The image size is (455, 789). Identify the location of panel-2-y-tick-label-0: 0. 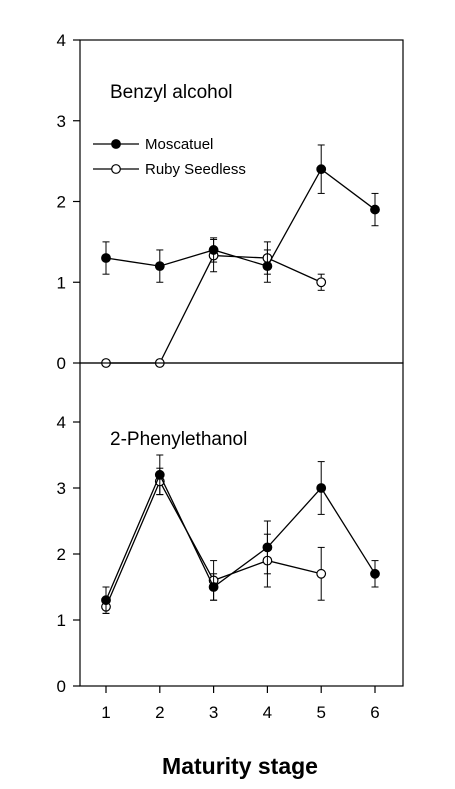
(61, 686).